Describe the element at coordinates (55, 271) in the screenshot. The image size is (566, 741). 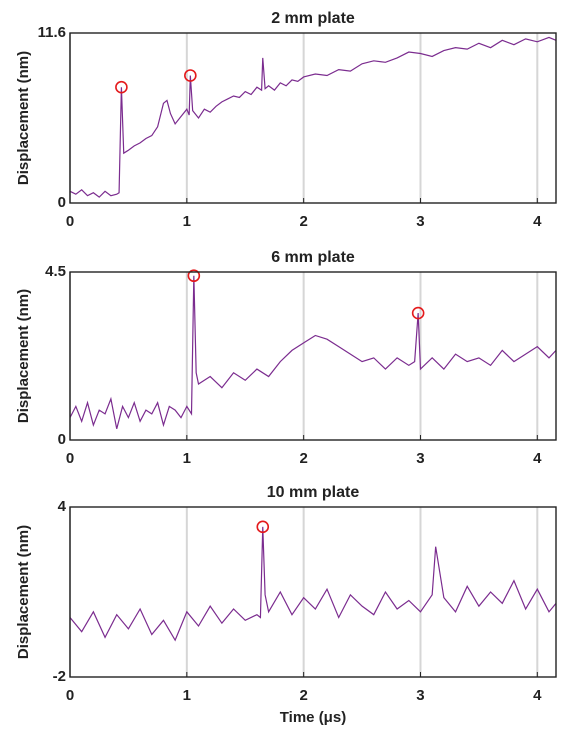
I see `y-tick-label: 4.5` at that location.